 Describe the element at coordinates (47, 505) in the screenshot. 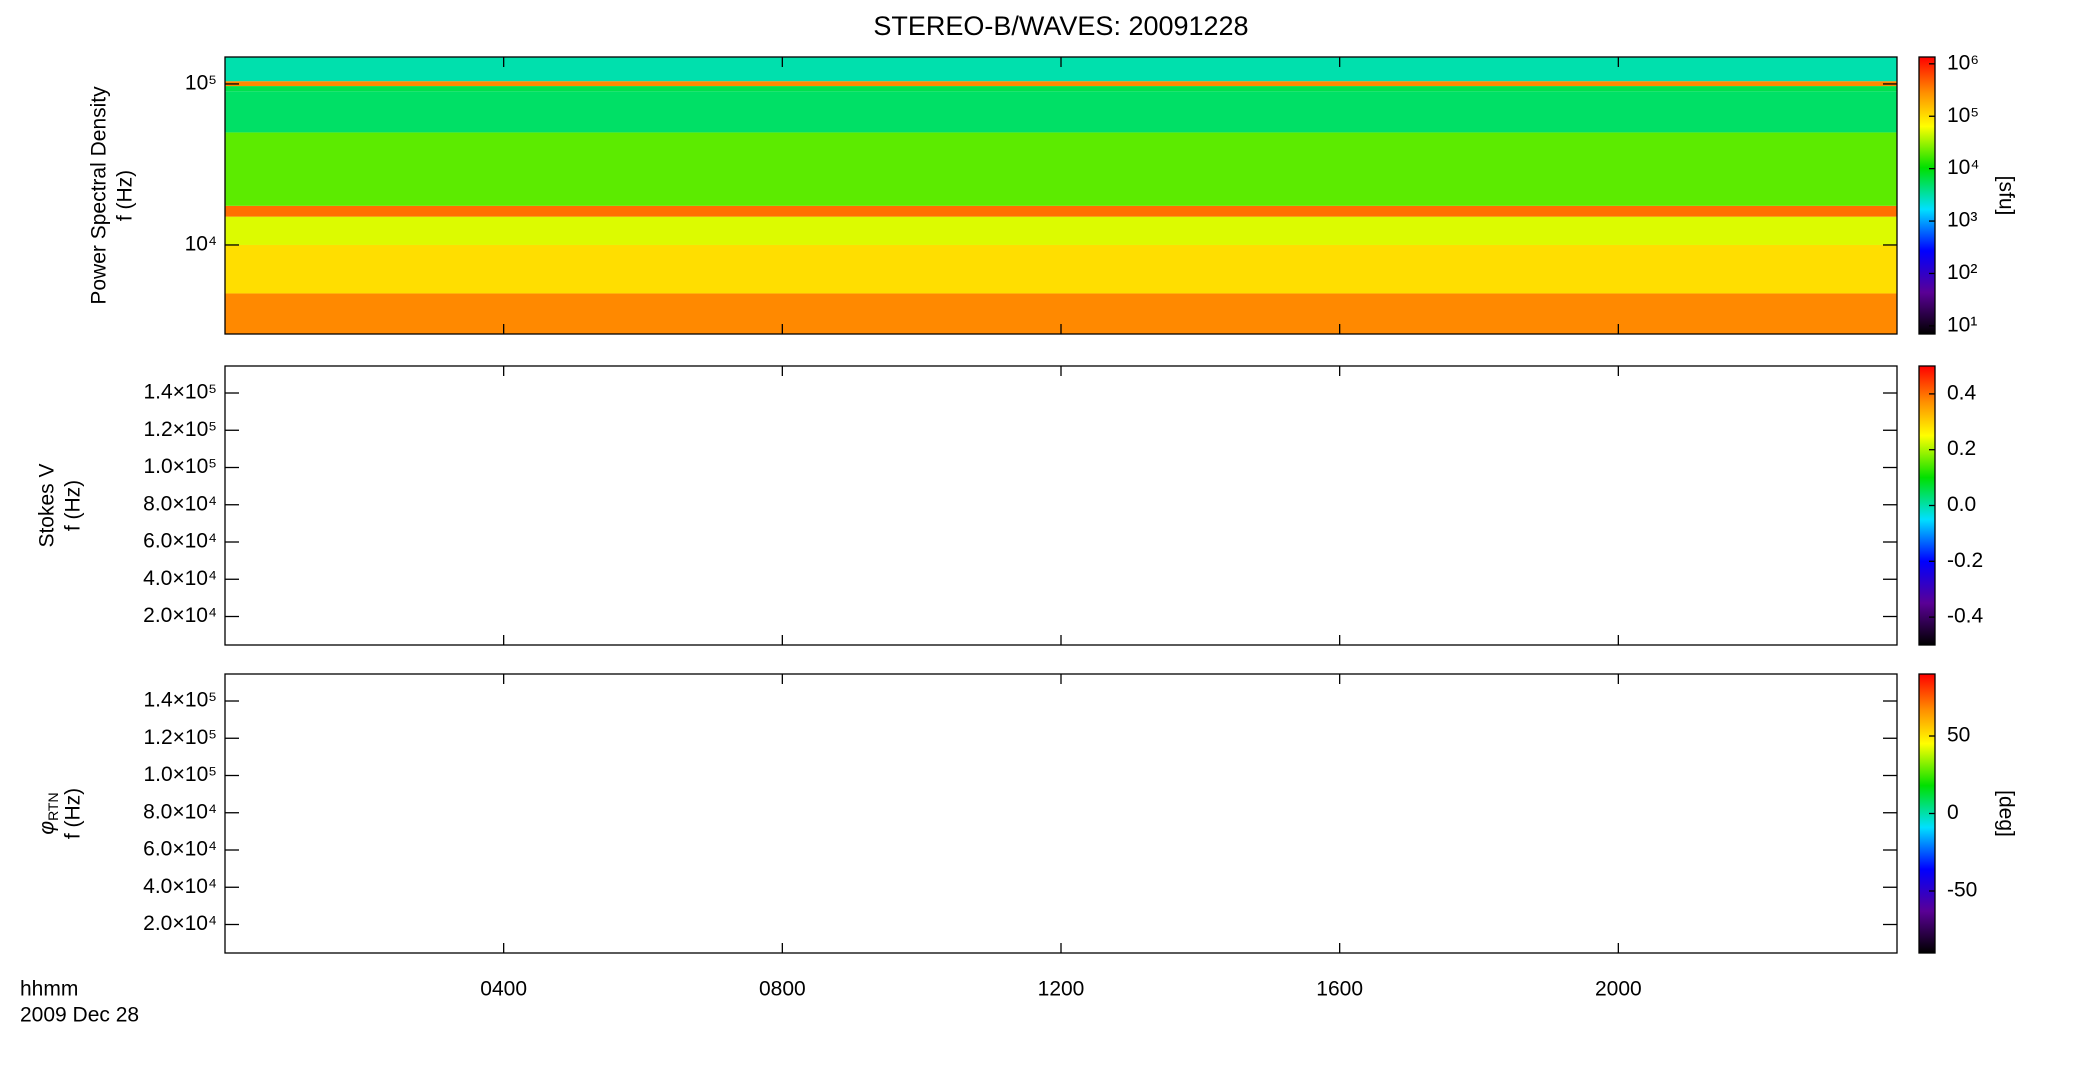

I see `y-axis-title: Stokes V` at that location.